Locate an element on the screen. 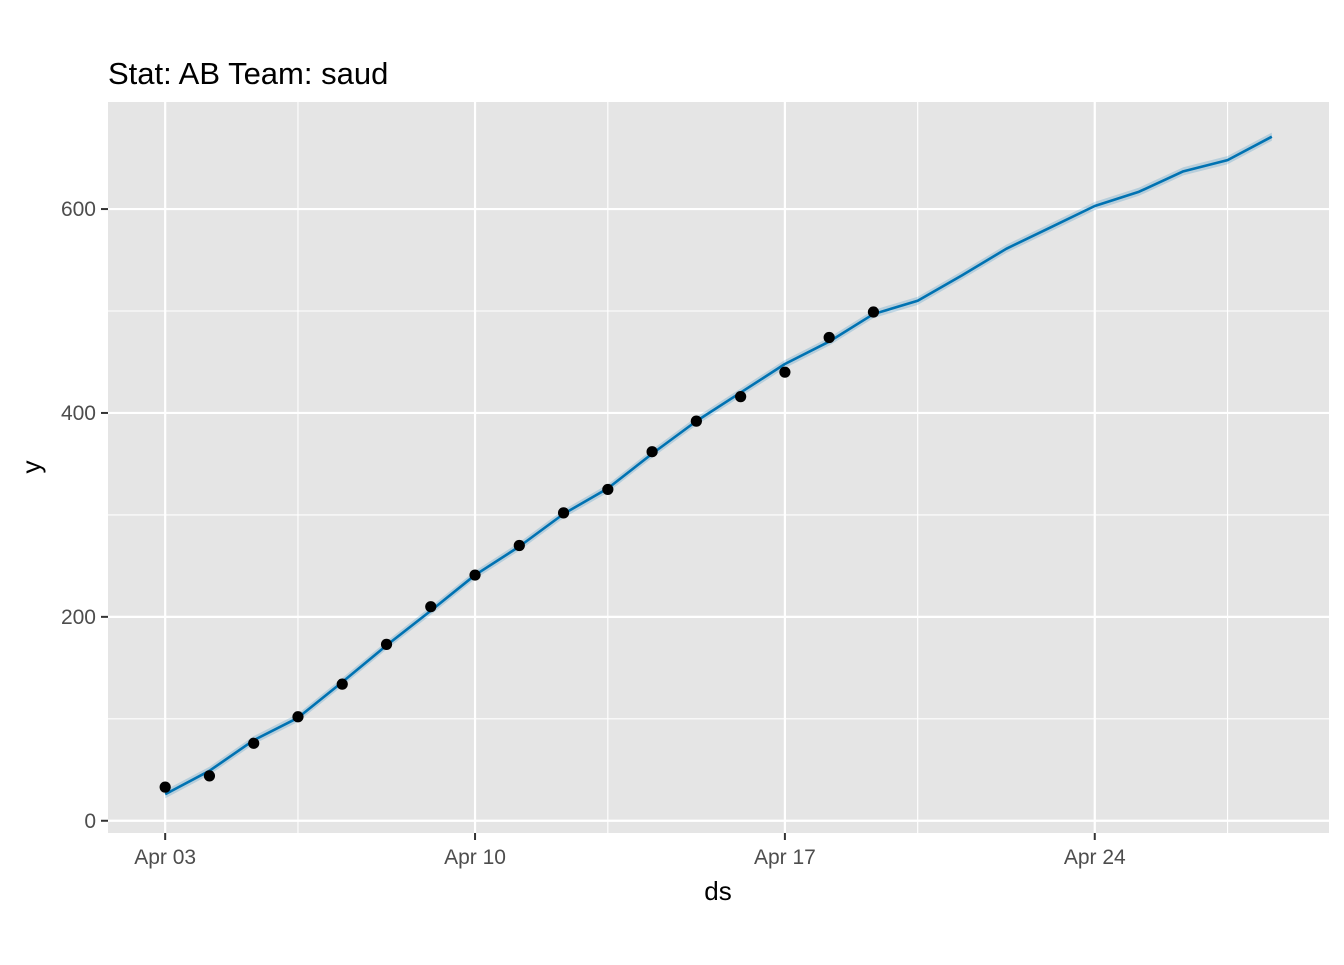 This screenshot has width=1344, height=965. y-tick-label: 200 is located at coordinates (78, 617).